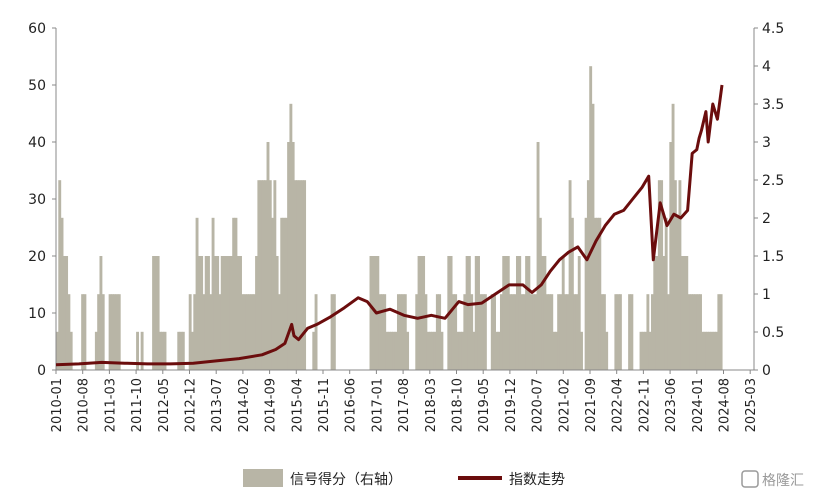  I want to click on legend-bar-label: 信号得分（右轴）, so click(346, 479).